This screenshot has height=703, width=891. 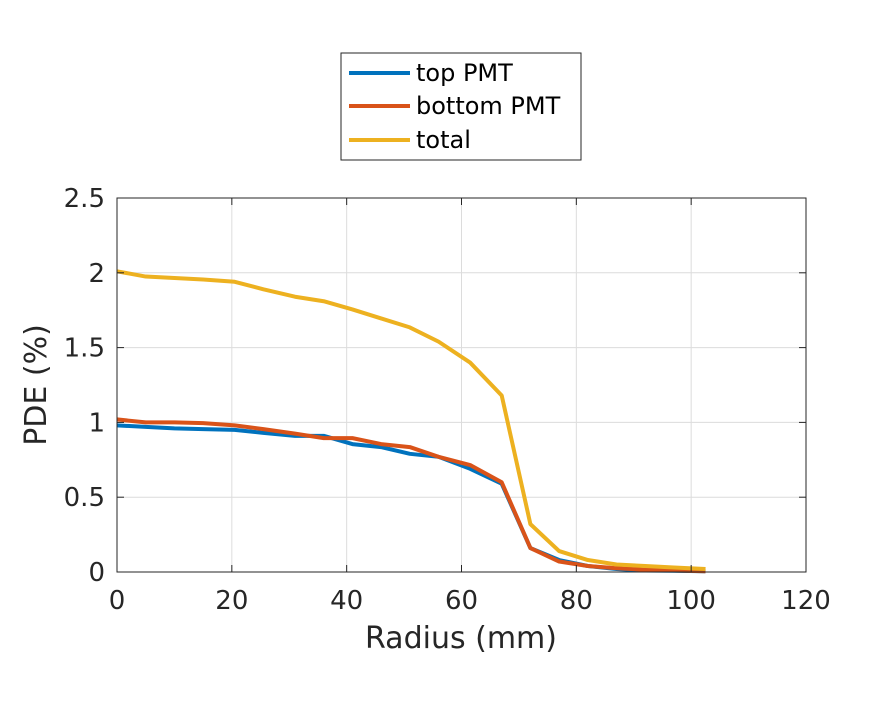 I want to click on x-tick-label: 60, so click(x=461, y=601).